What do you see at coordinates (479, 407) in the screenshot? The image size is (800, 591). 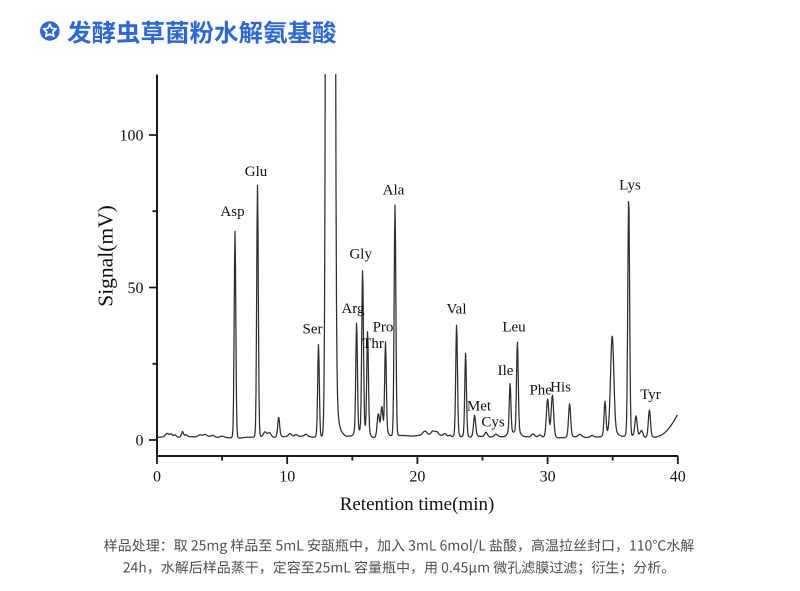 I see `svg-text: Met` at bounding box center [479, 407].